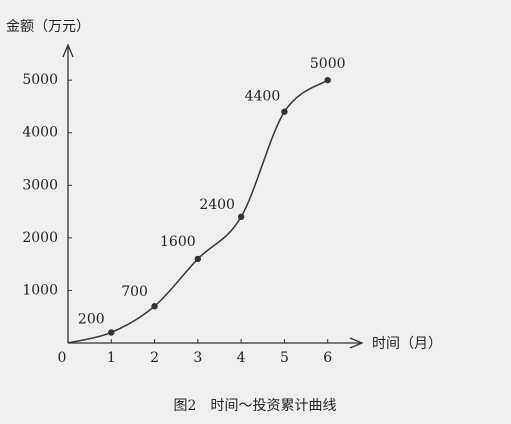  I want to click on value-label: 4400, so click(263, 97).